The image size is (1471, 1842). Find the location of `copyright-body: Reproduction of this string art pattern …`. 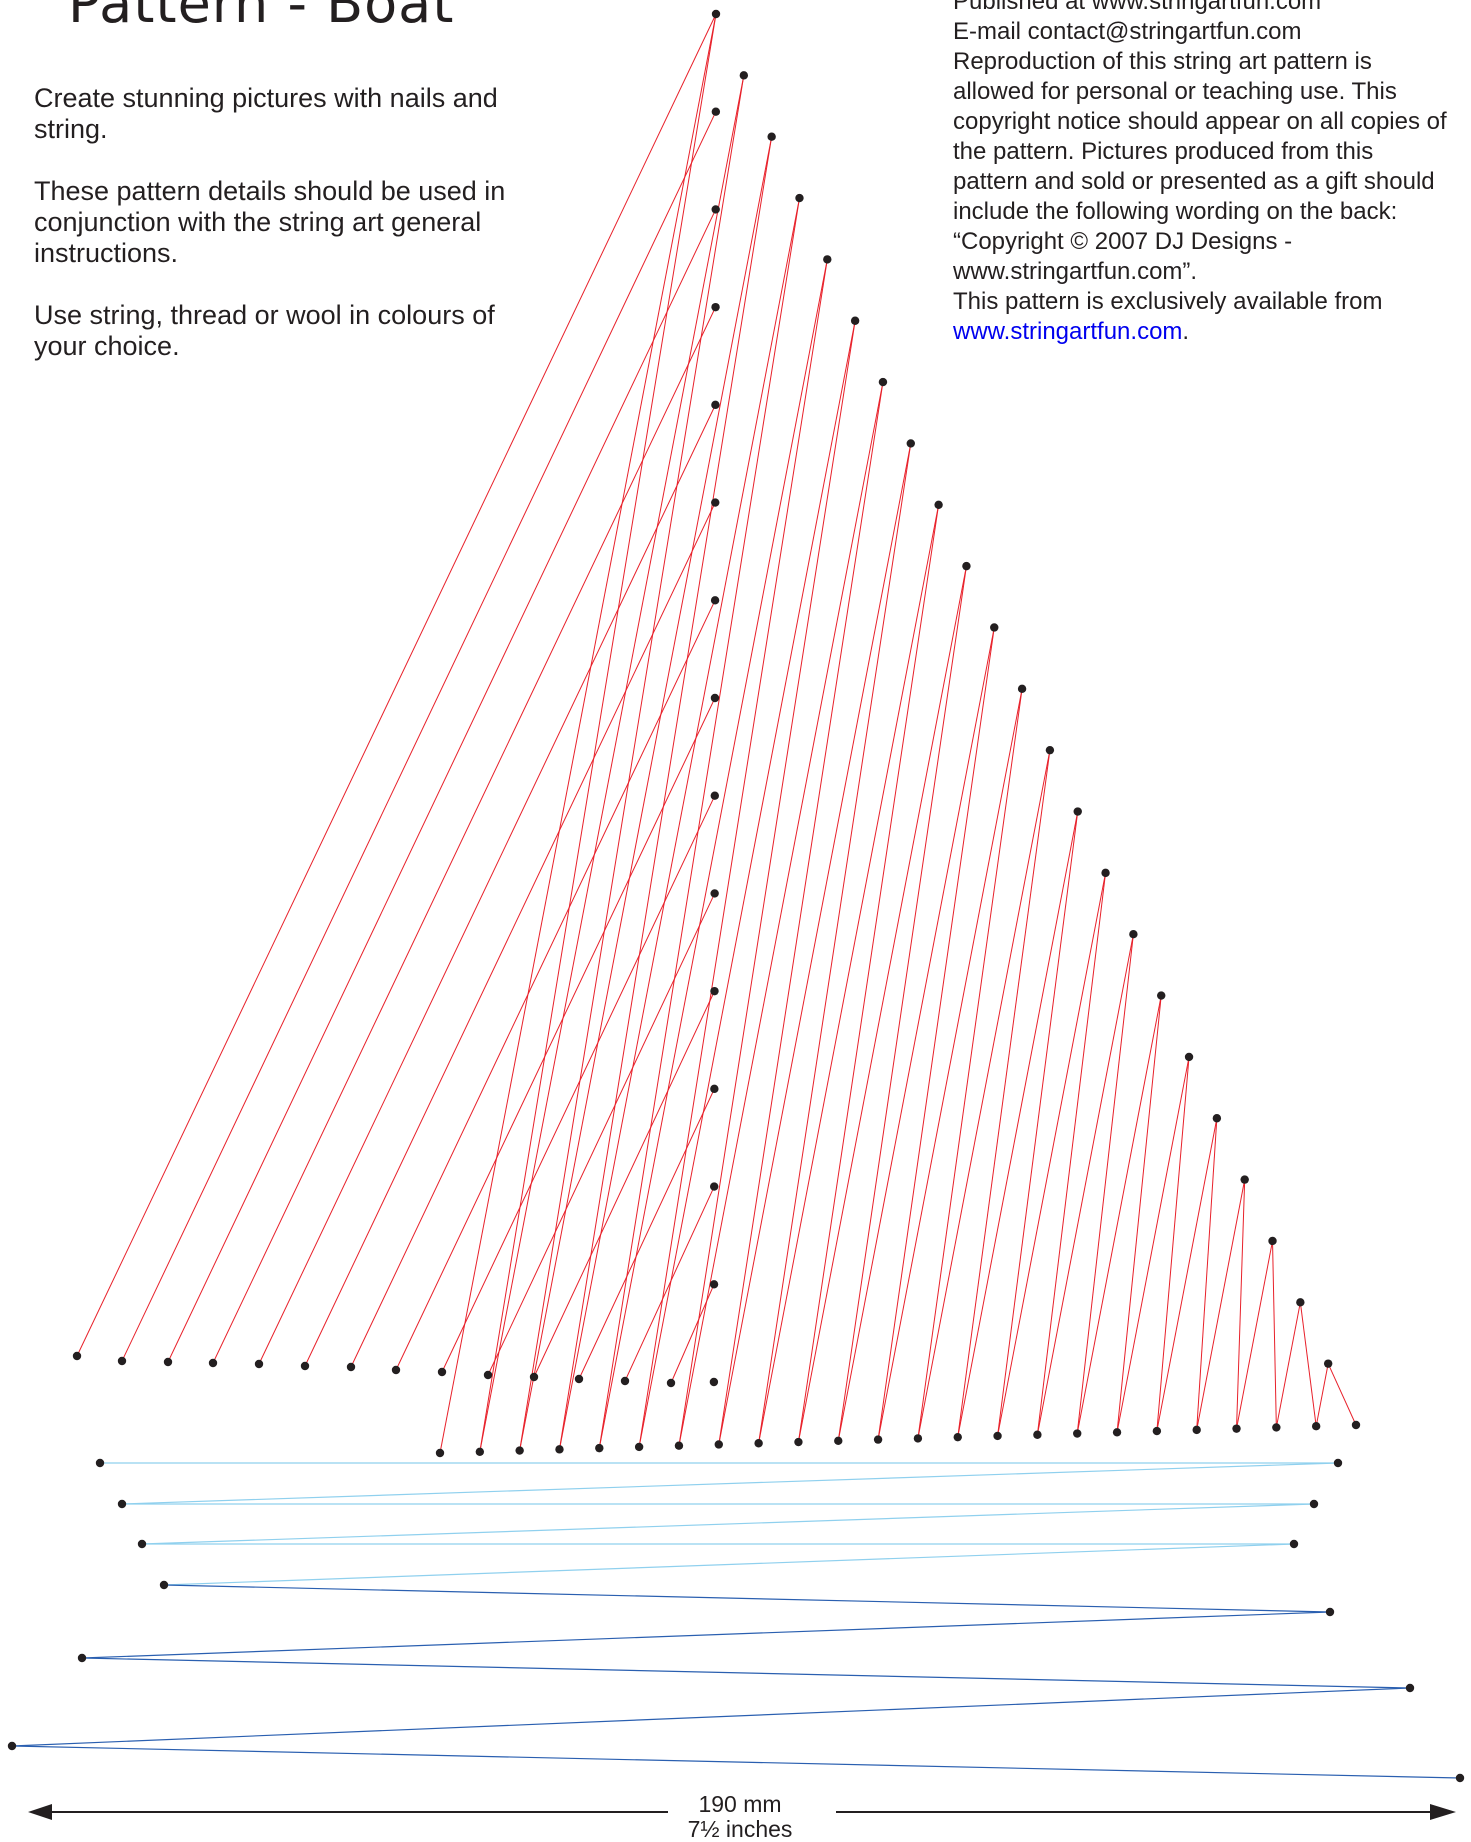

copyright-body: Reproduction of this string art pattern … is located at coordinates (1200, 136).